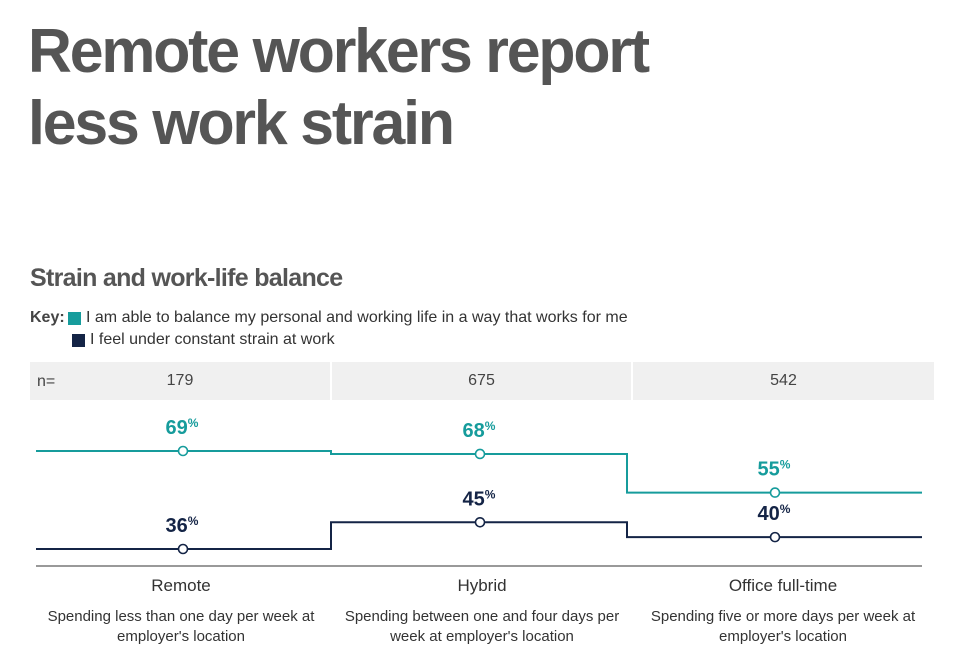 This screenshot has width=958, height=662. I want to click on title-line-2: less work strain, so click(241, 123).